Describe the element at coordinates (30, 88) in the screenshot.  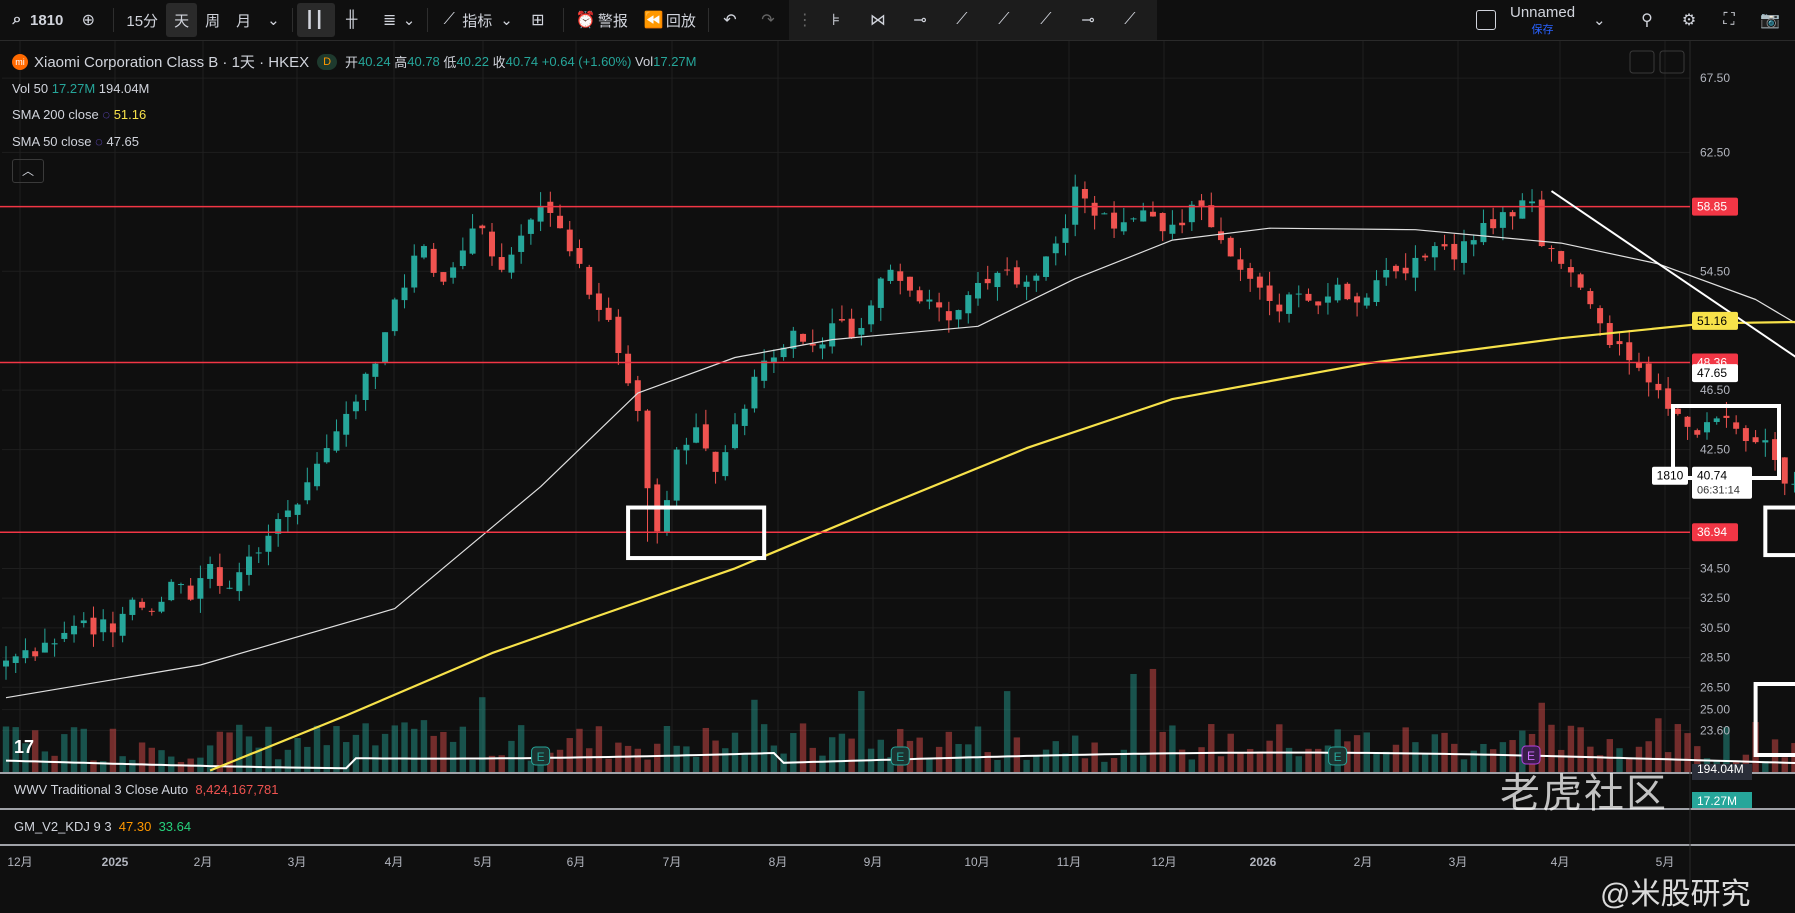
I see `vol50-label: Vol 50` at that location.